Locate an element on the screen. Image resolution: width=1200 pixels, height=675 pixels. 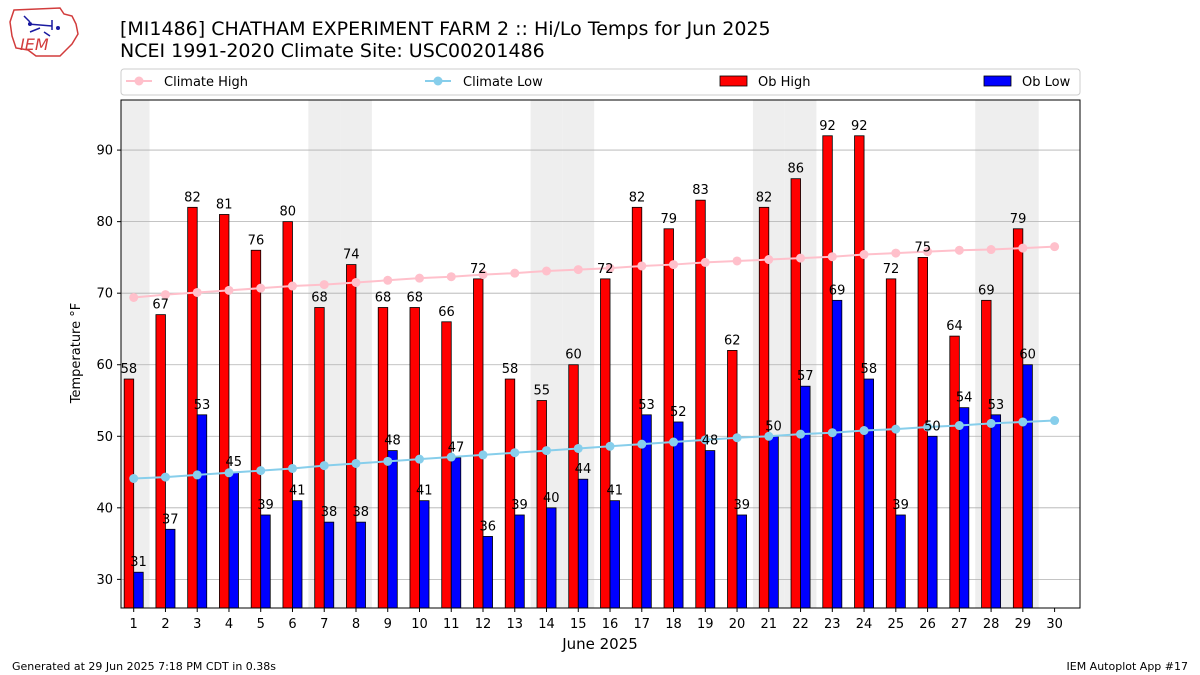
x-tick-label-25: 25 is located at coordinates (896, 624).